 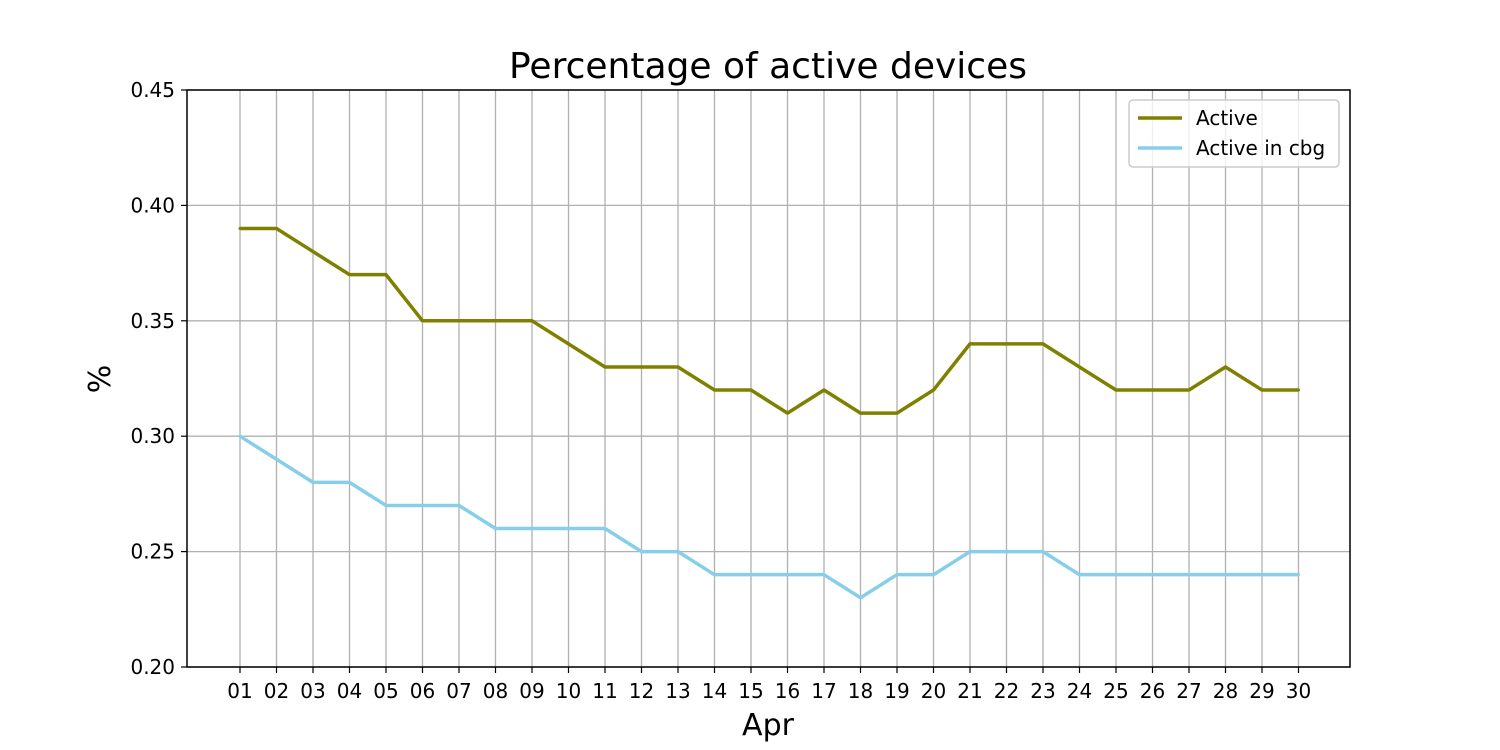 I want to click on x-tick-label: 16, so click(x=787, y=691).